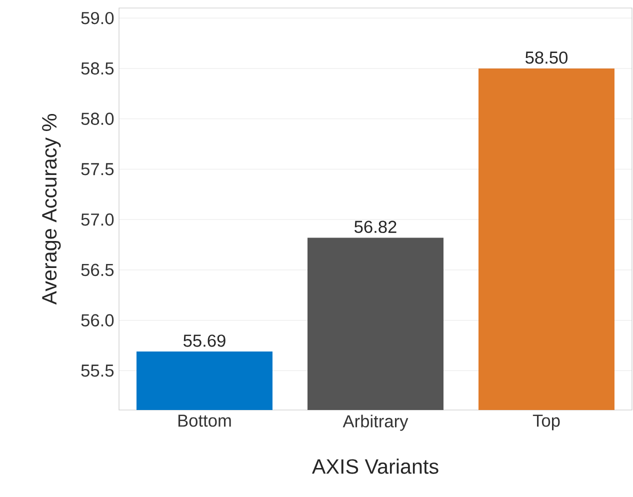  Describe the element at coordinates (205, 340) in the screenshot. I see `data-label: 55.69` at that location.